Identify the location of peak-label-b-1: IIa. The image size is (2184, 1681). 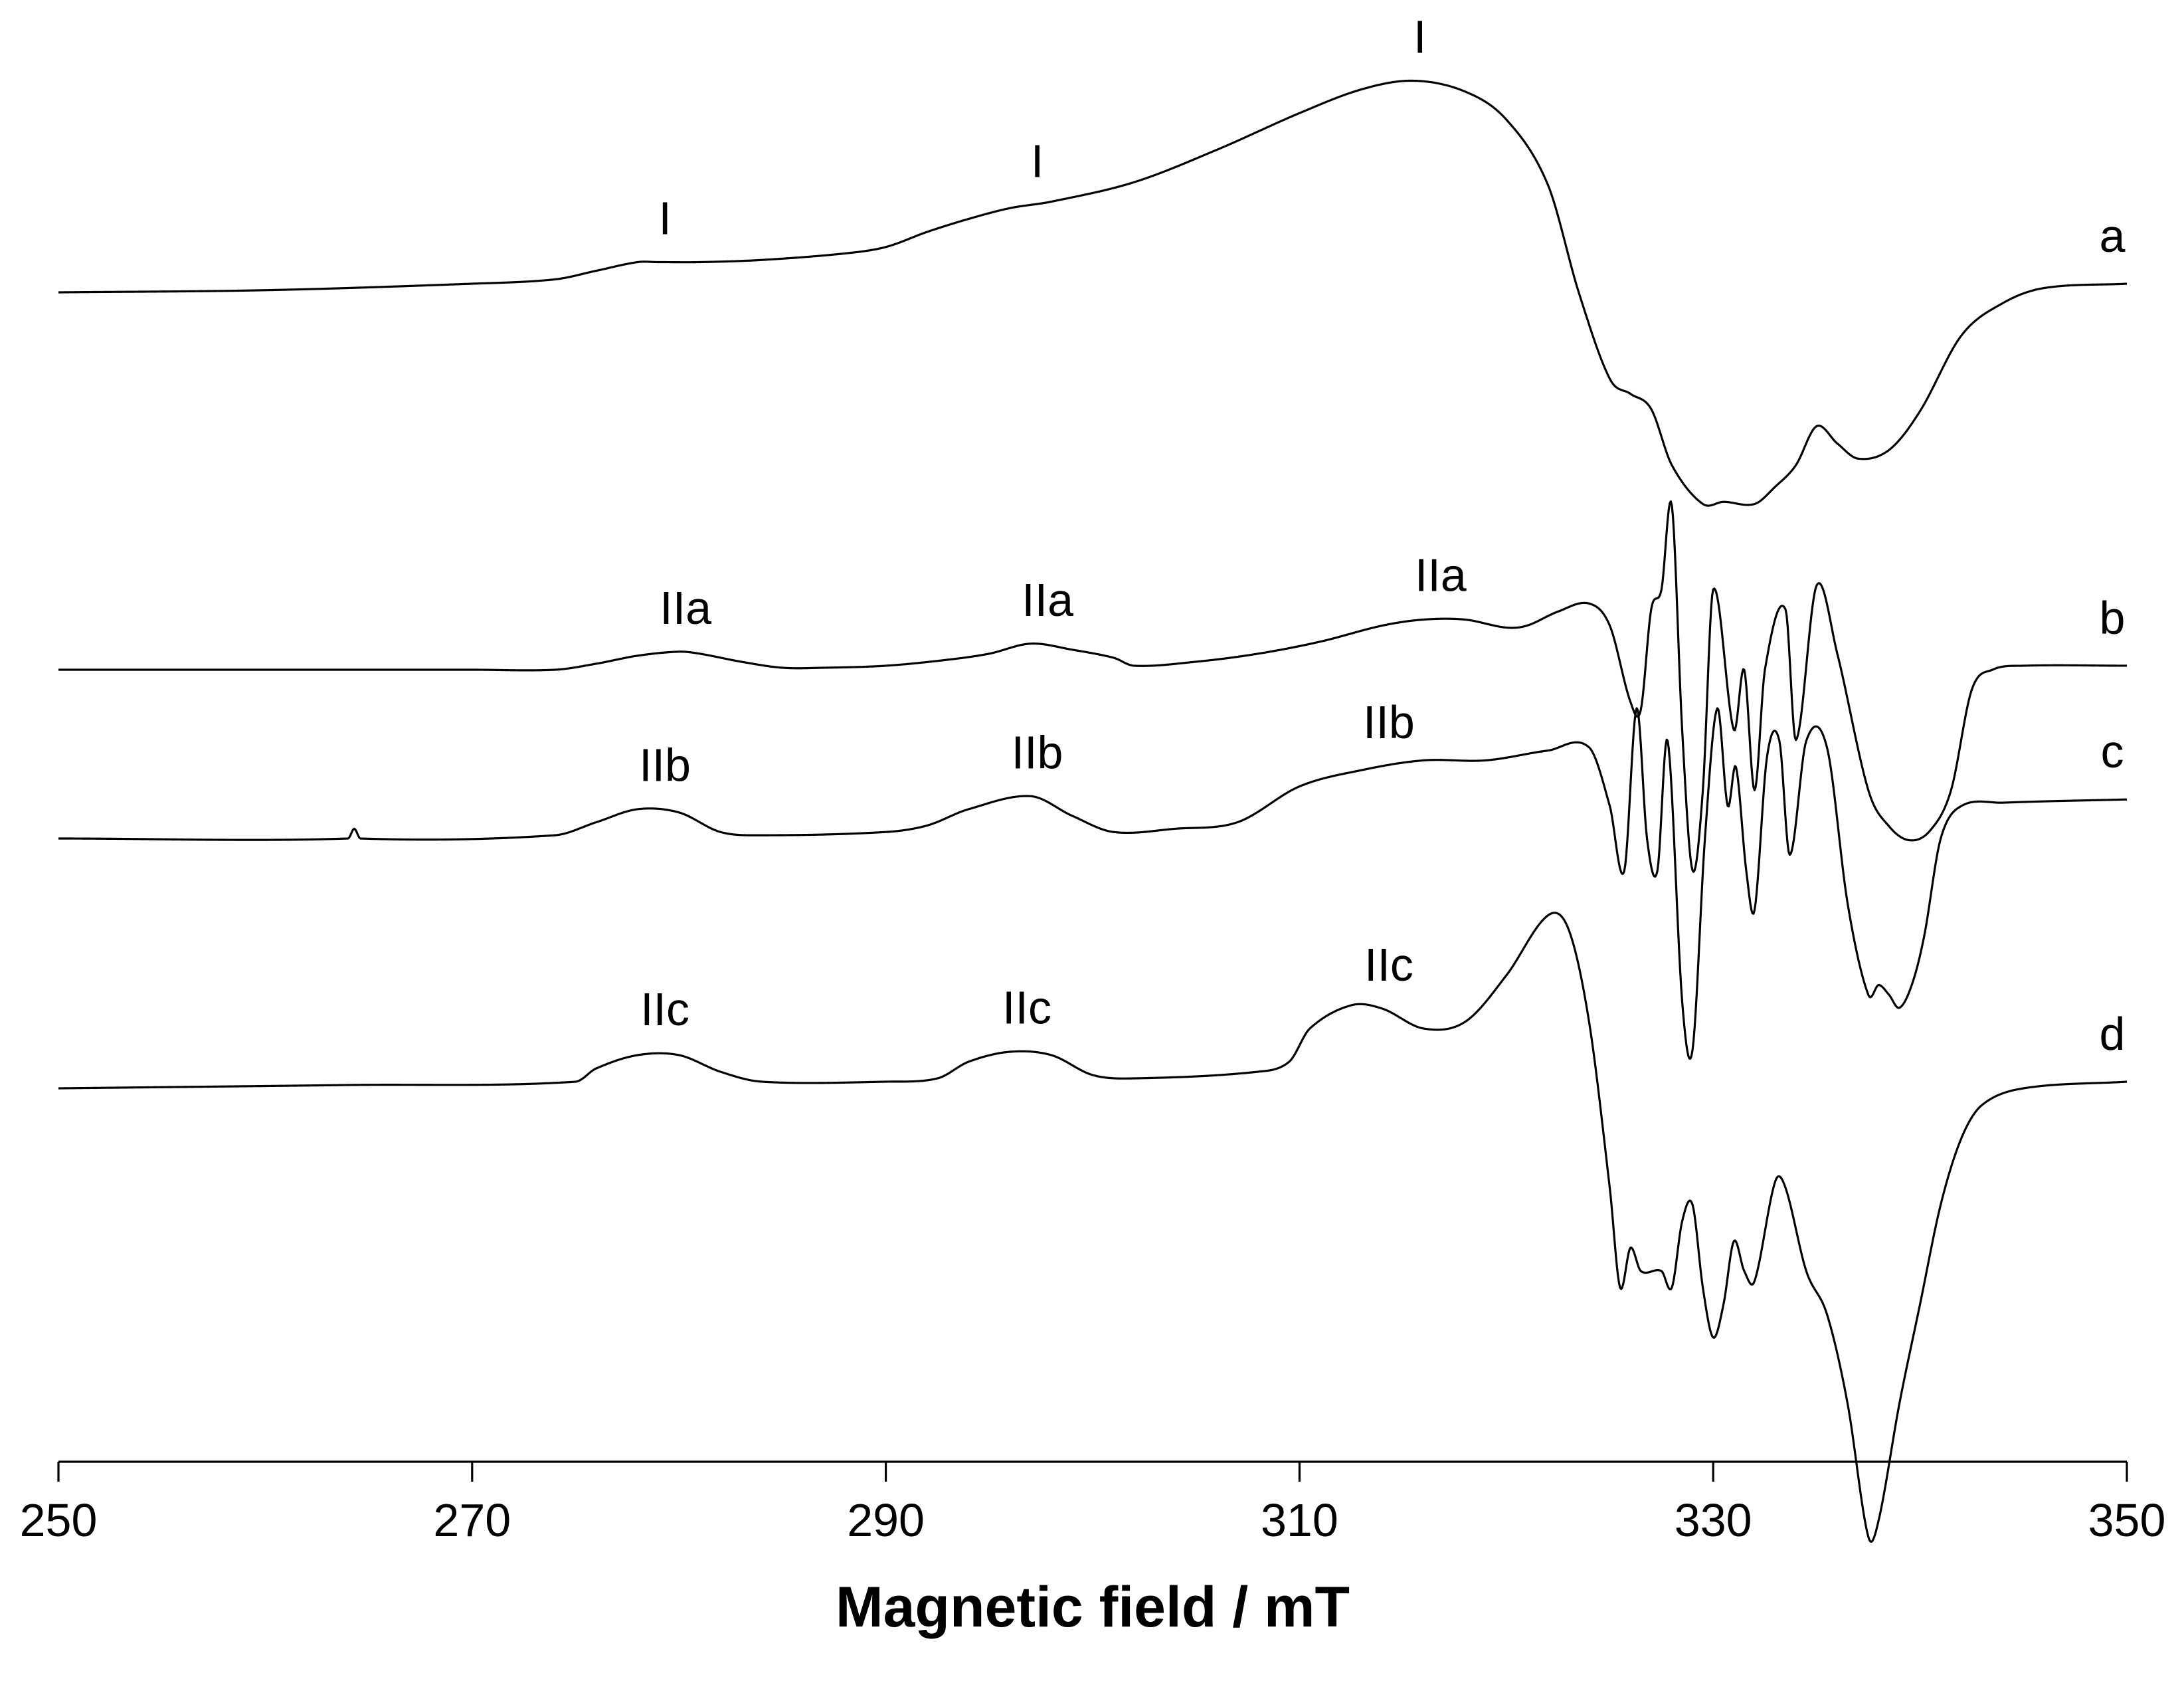
(685, 608).